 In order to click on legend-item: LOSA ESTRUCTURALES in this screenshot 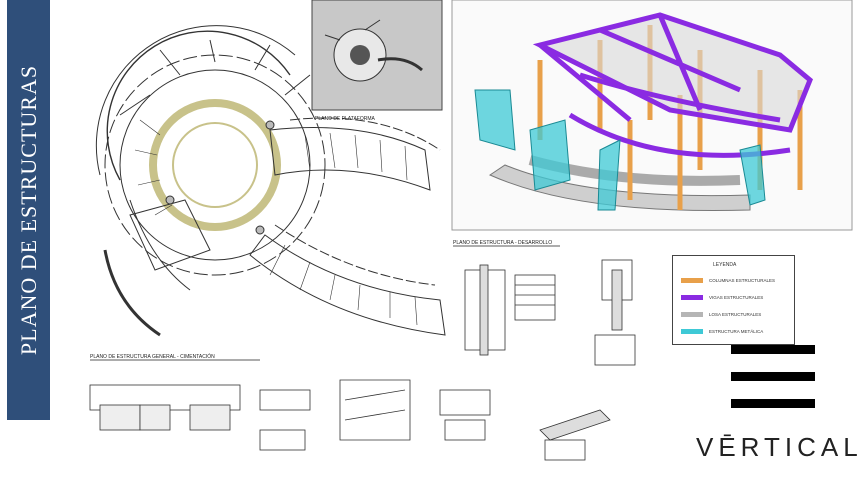, I will do `click(721, 314)`.